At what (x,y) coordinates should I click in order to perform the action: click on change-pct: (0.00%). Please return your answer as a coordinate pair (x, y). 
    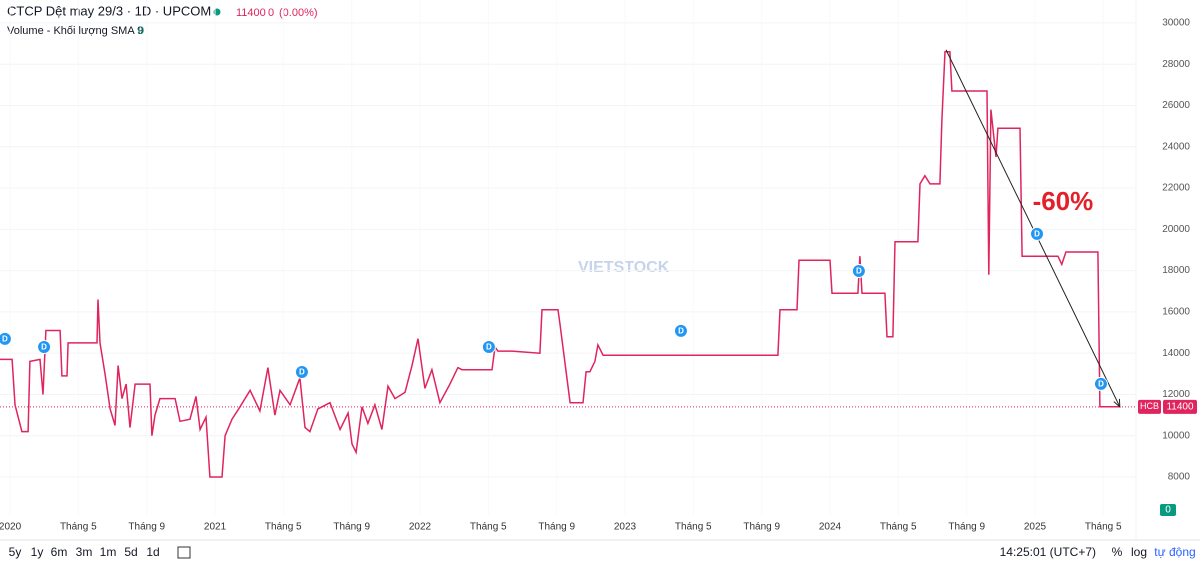
    Looking at the image, I should click on (298, 13).